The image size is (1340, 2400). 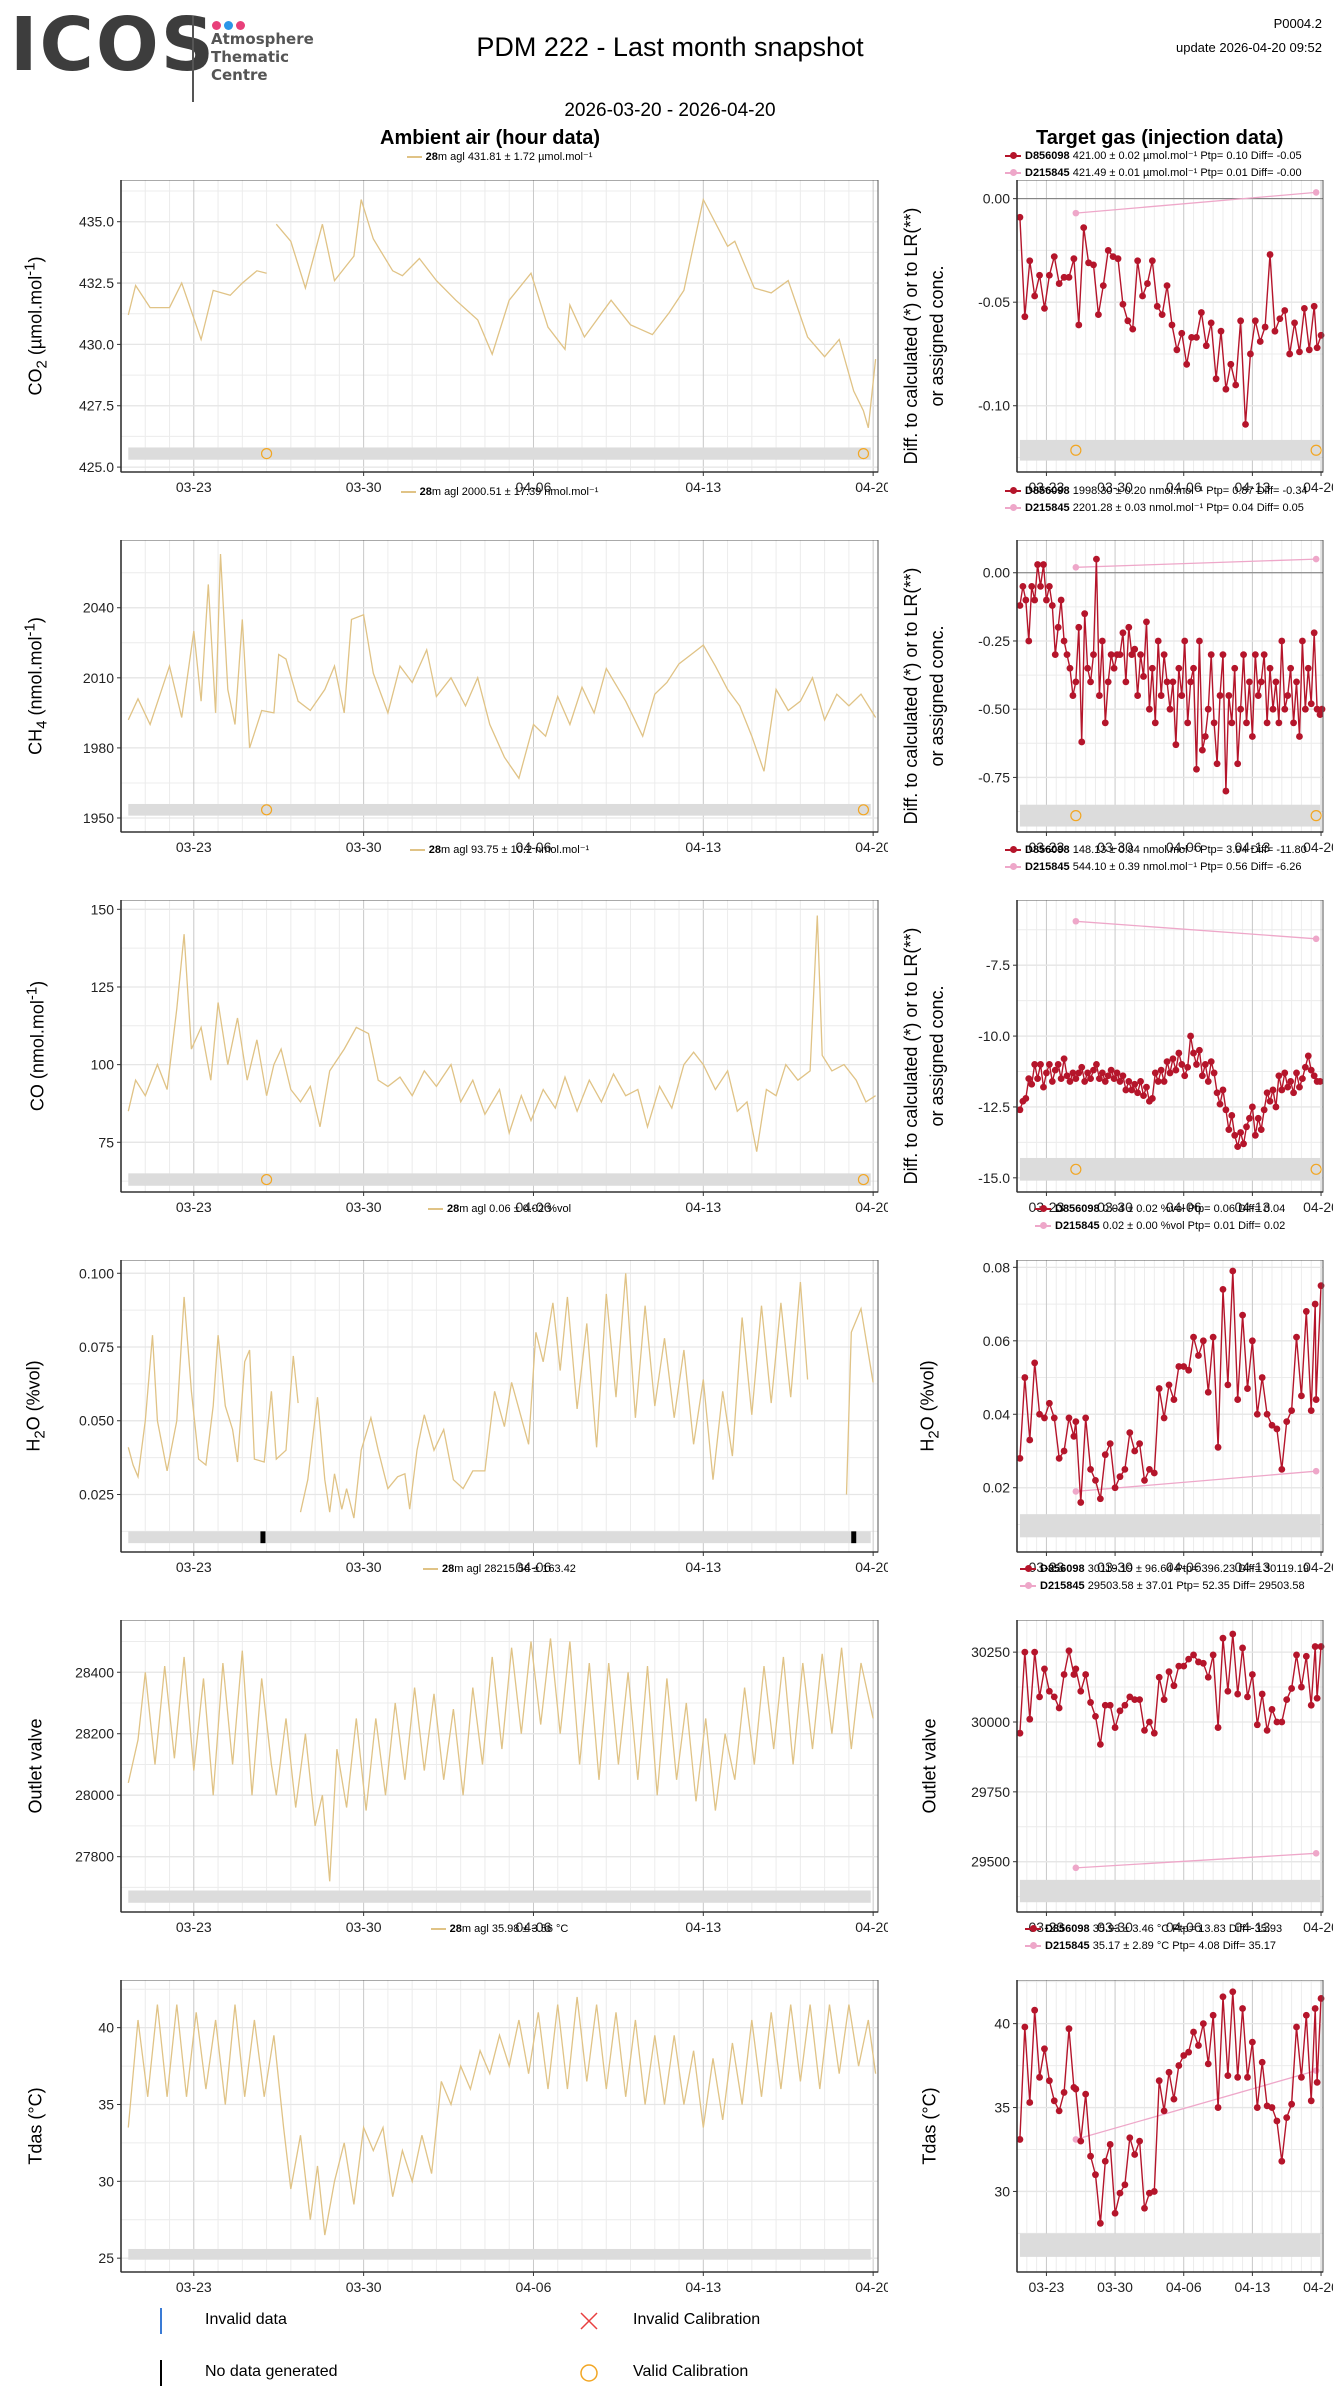 What do you see at coordinates (1160, 138) in the screenshot?
I see `target-column-title: Target gas (injection data)` at bounding box center [1160, 138].